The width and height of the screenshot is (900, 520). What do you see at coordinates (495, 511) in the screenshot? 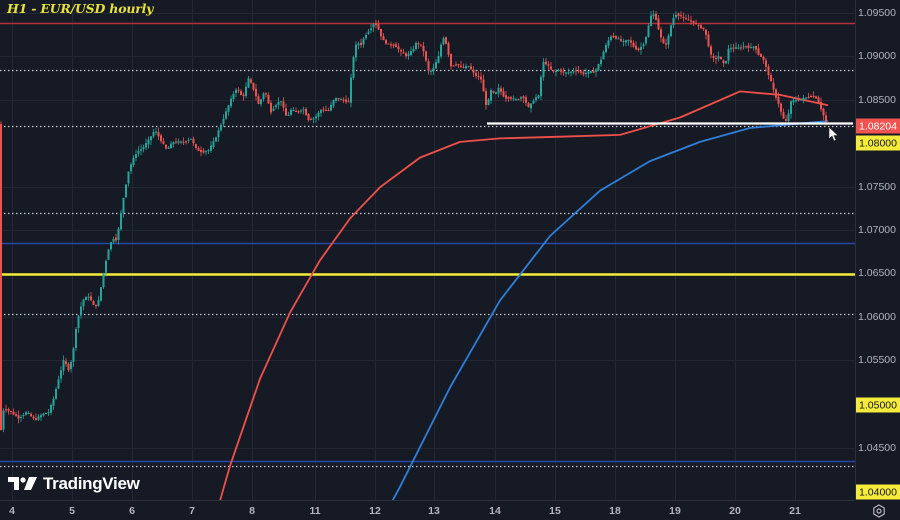
I see `time-tick-label: 14` at bounding box center [495, 511].